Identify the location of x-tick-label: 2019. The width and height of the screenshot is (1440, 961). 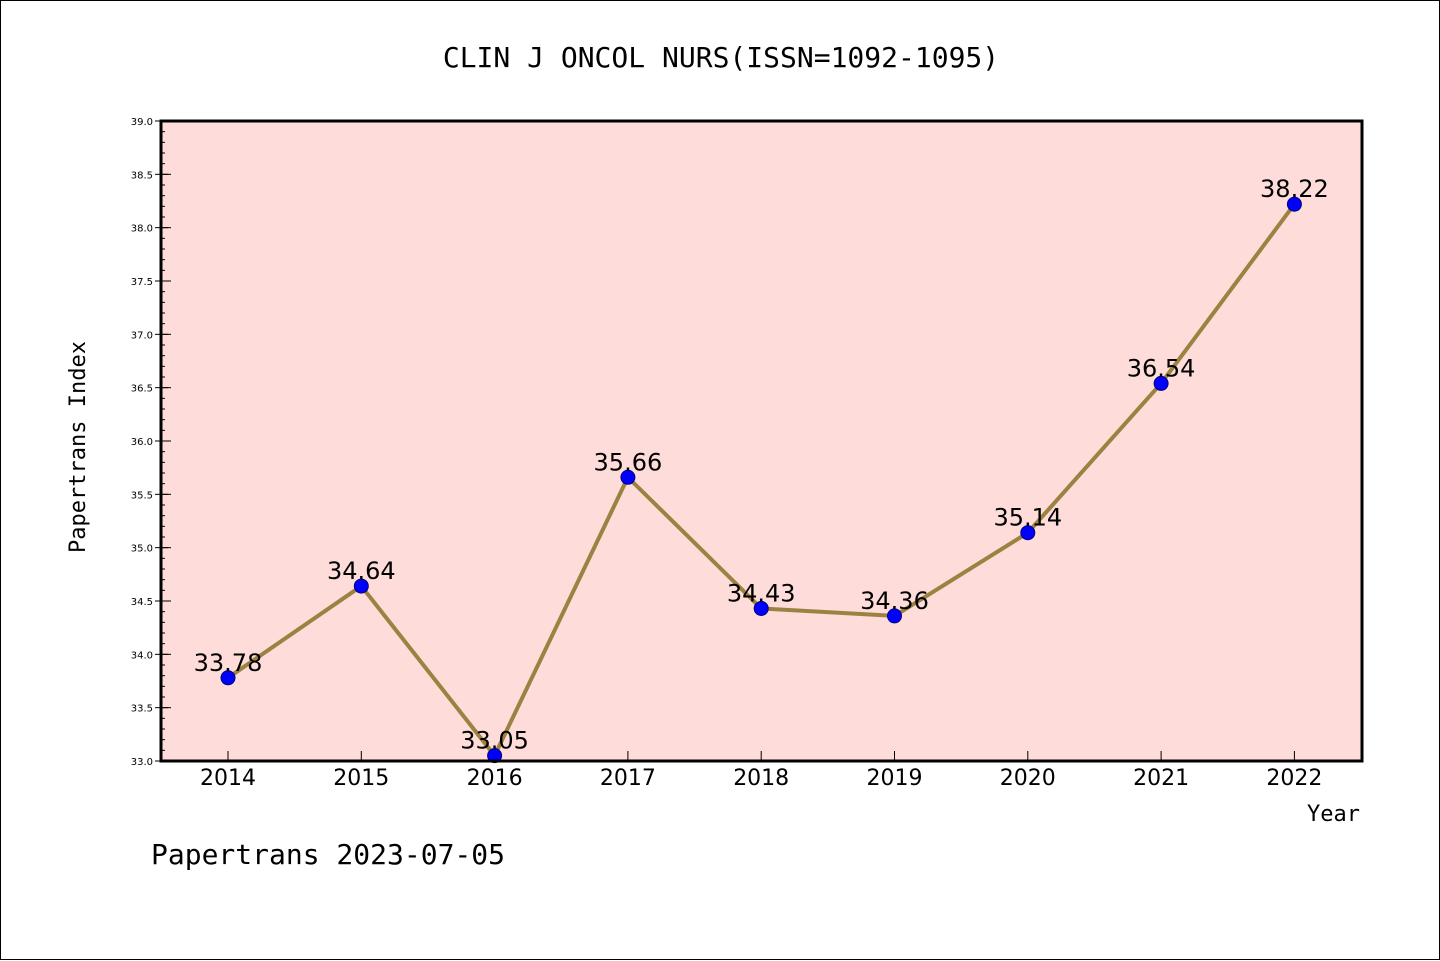
(895, 778).